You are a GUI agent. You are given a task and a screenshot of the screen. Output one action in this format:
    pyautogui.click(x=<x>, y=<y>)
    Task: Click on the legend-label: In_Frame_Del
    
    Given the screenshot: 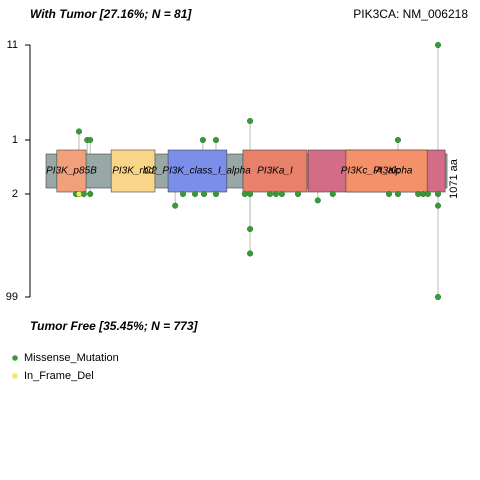 What is the action you would take?
    pyautogui.click(x=59, y=376)
    